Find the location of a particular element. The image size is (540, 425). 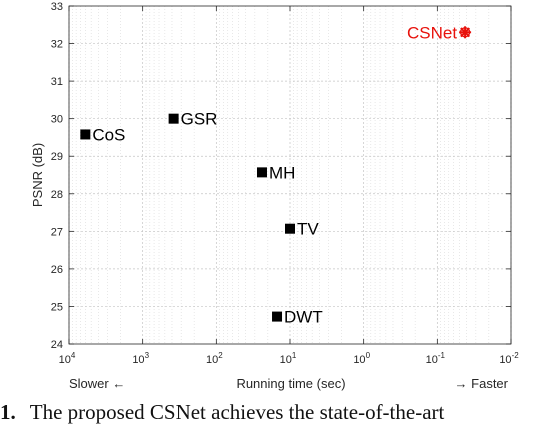

y-tick-label: 29 is located at coordinates (57, 157).